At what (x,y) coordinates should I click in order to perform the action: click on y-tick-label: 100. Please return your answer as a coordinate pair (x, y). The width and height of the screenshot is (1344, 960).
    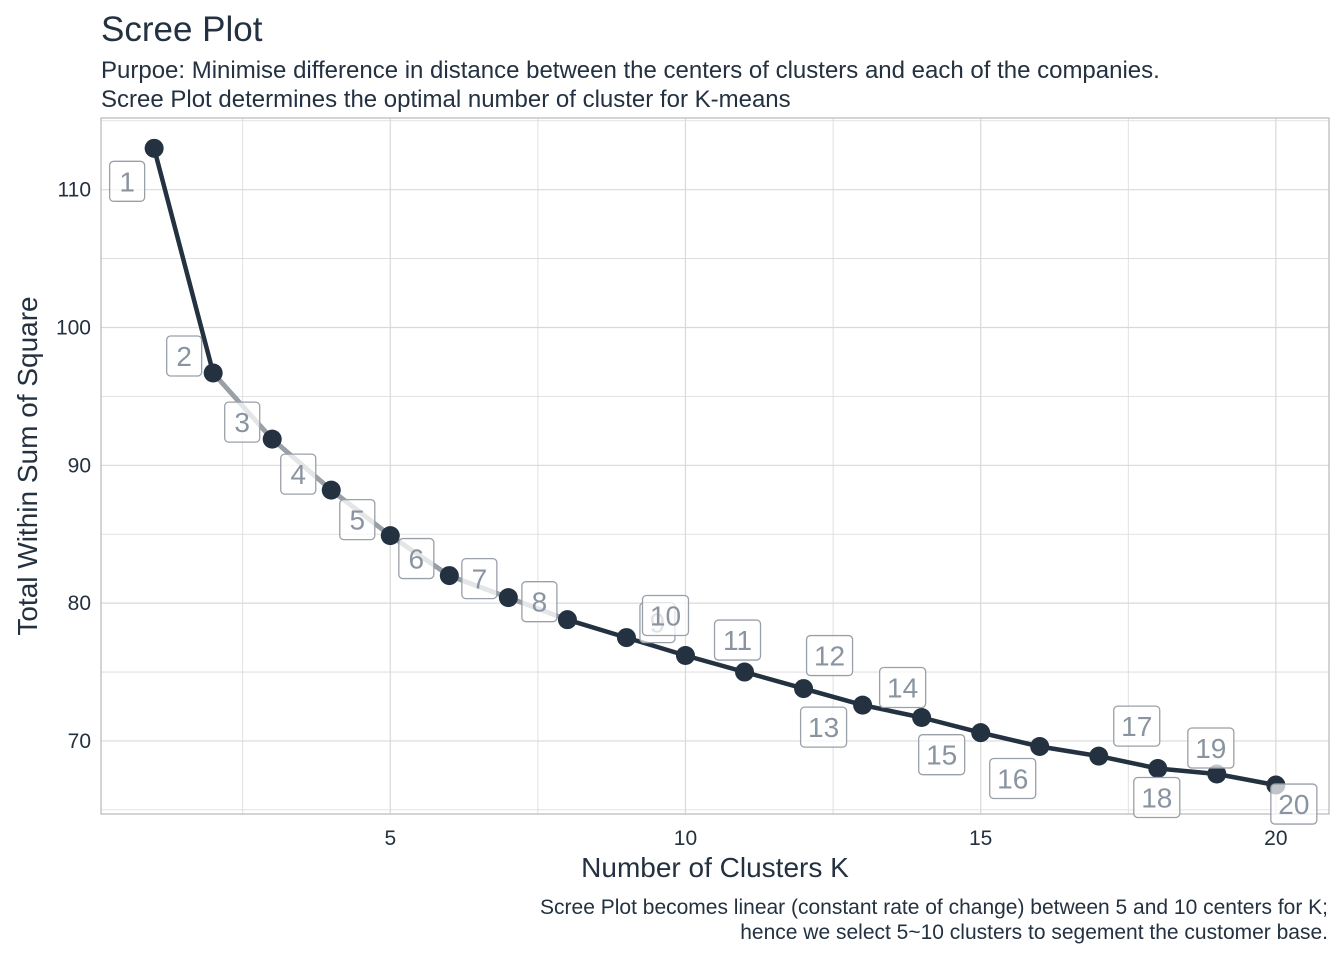
    Looking at the image, I should click on (73, 327).